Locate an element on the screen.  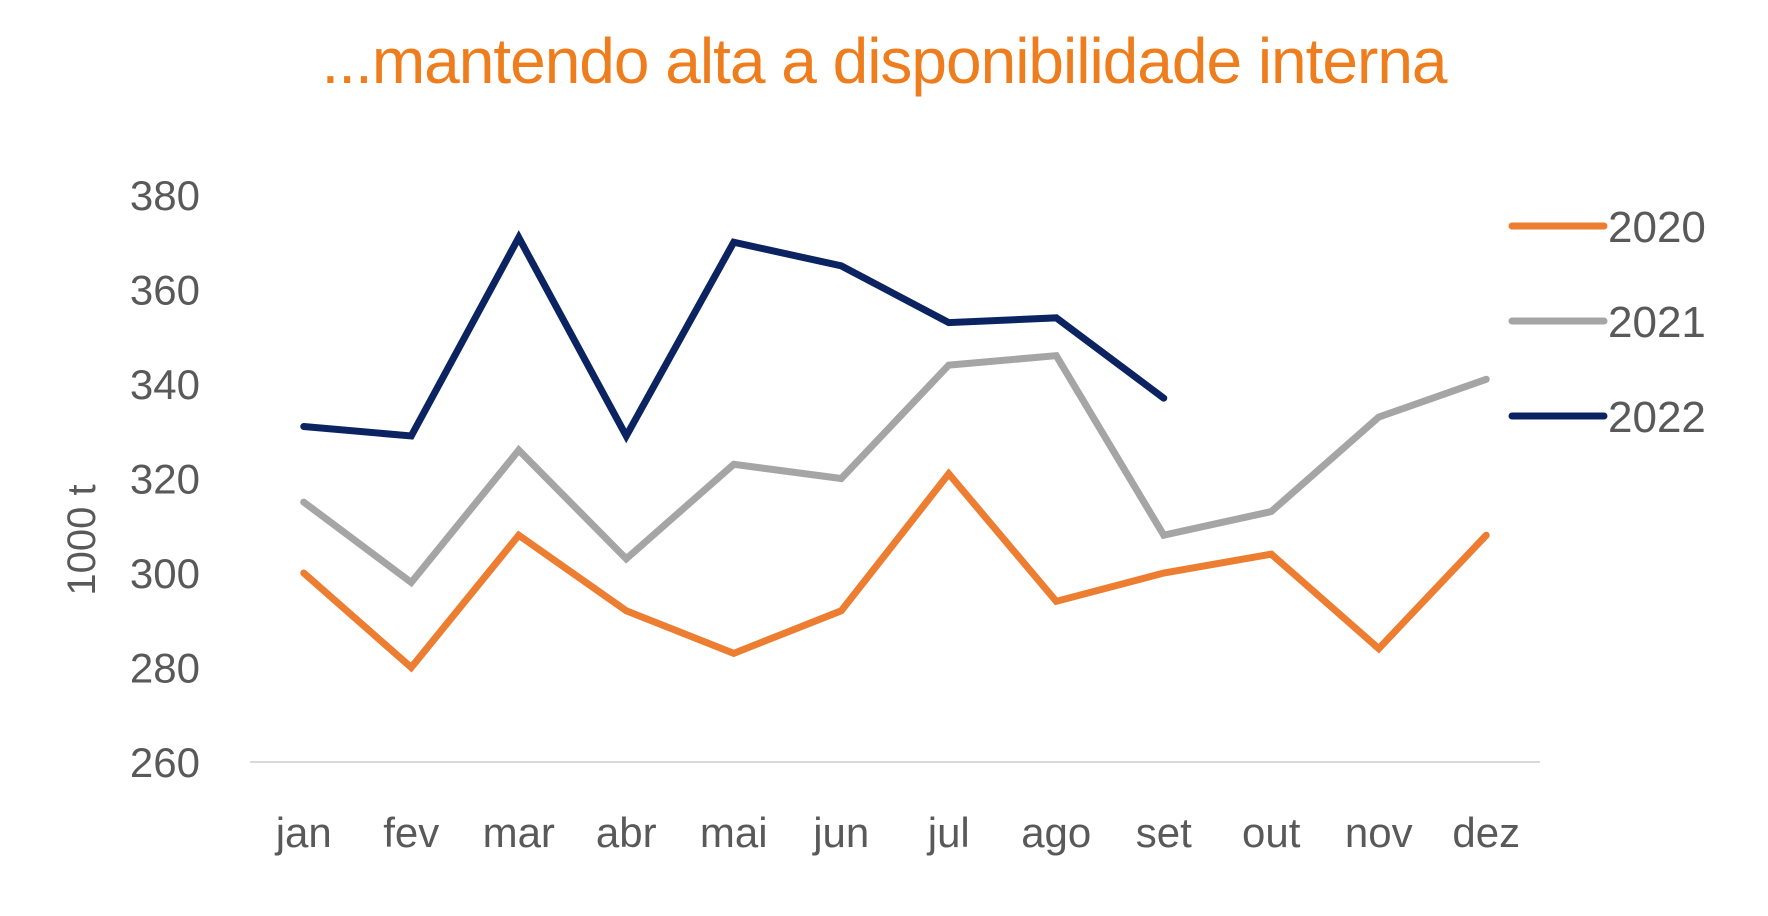
series-line-2022 is located at coordinates (734, 337).